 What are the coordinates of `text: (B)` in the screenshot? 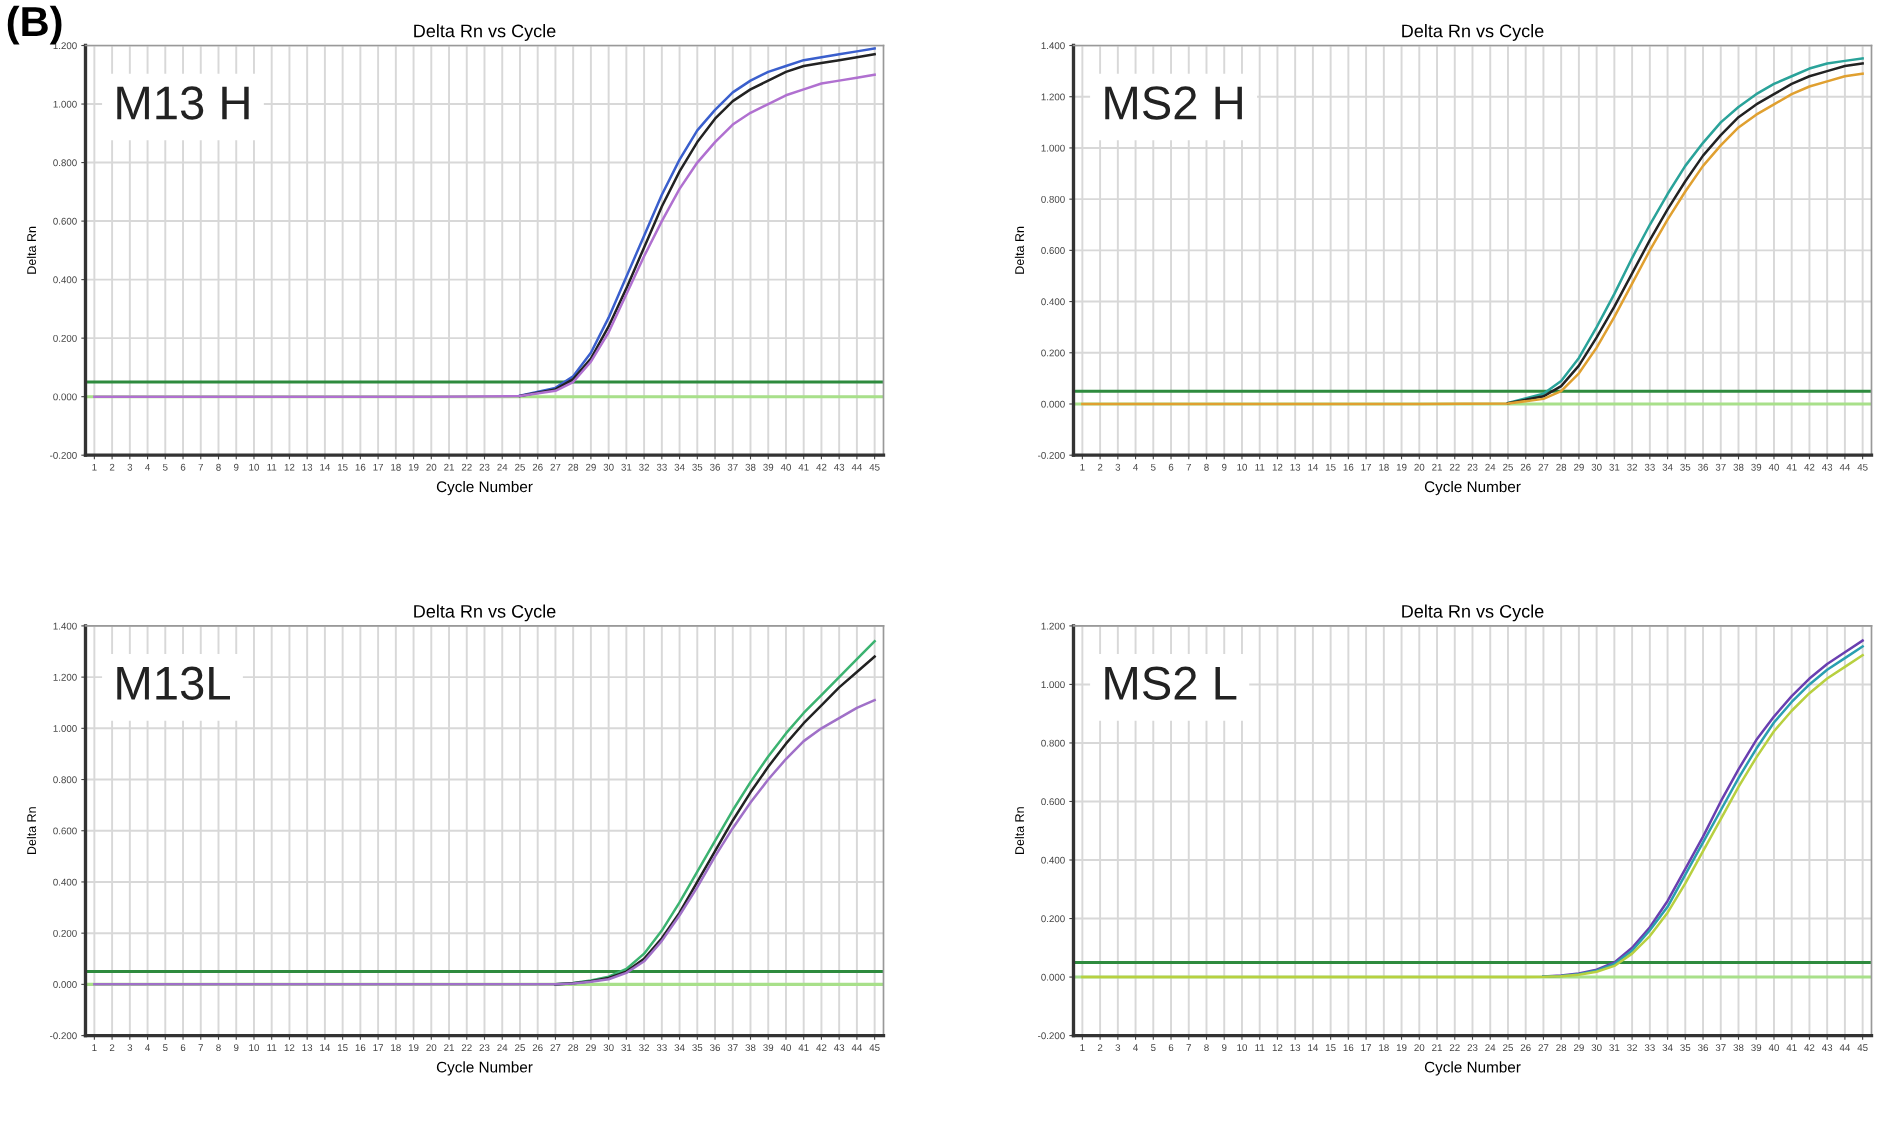 It's located at (34, 25).